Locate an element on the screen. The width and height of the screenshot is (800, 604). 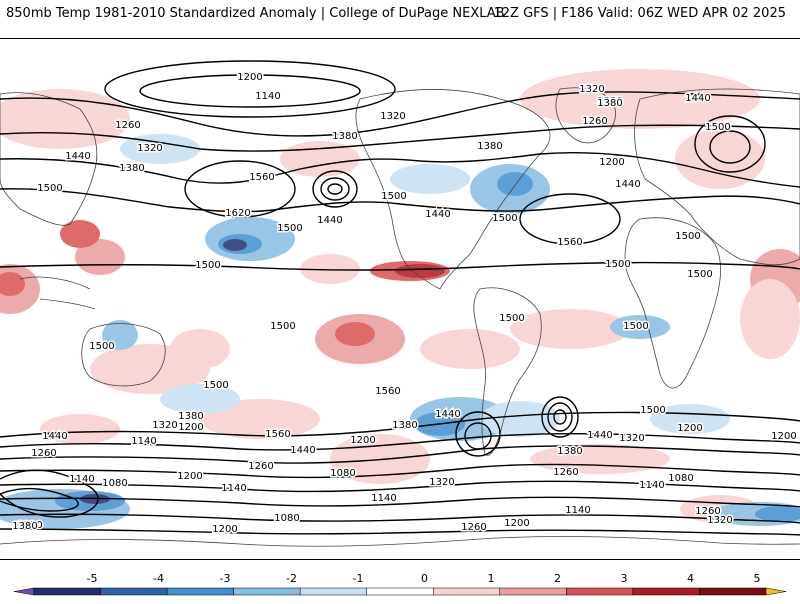
anomaly-colorbar: -5 -4 -3 -2 -1 0 1 2 3 4 5 is located at coordinates (400, 584).